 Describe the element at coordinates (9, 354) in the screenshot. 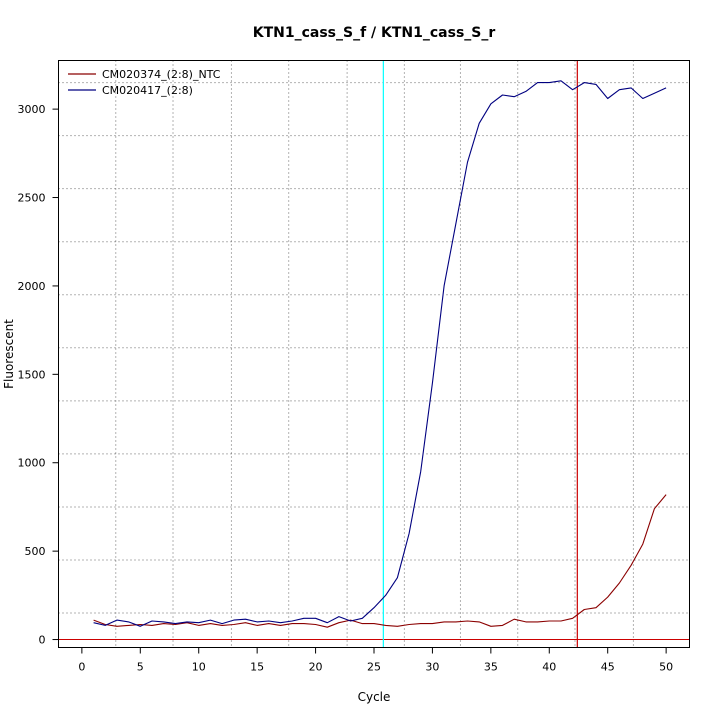

I see `y-axis-label: Fluorescent` at that location.